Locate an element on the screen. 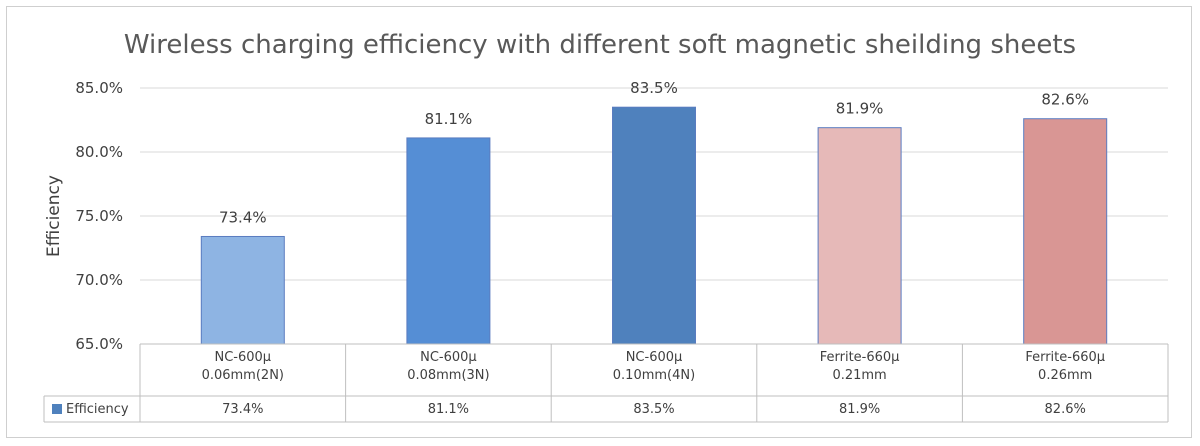 This screenshot has height=446, width=1200. table-value: 81.9% is located at coordinates (859, 409).